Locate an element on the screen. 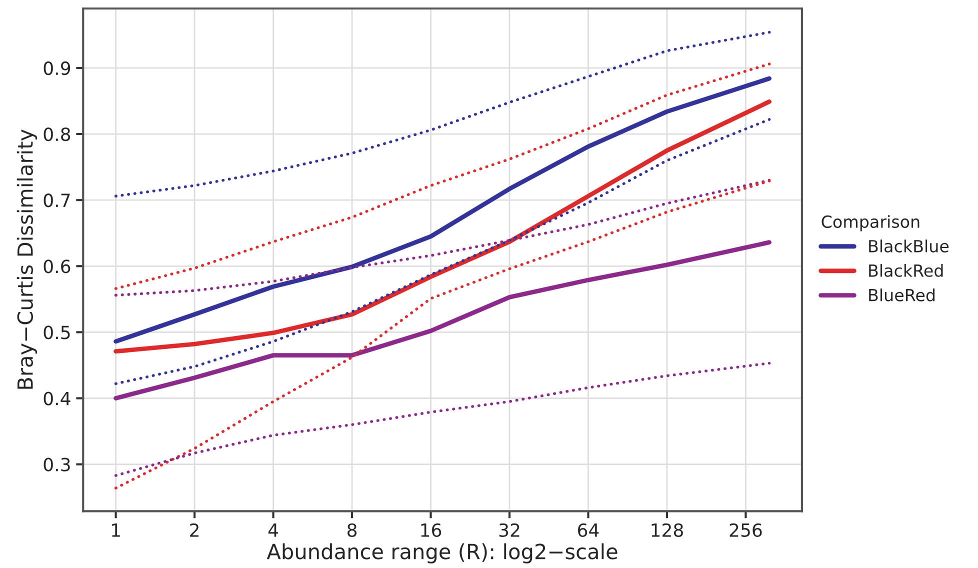 The width and height of the screenshot is (978, 568). y-axis-title: Bray−Curtis Dissimilarity is located at coordinates (27, 259).